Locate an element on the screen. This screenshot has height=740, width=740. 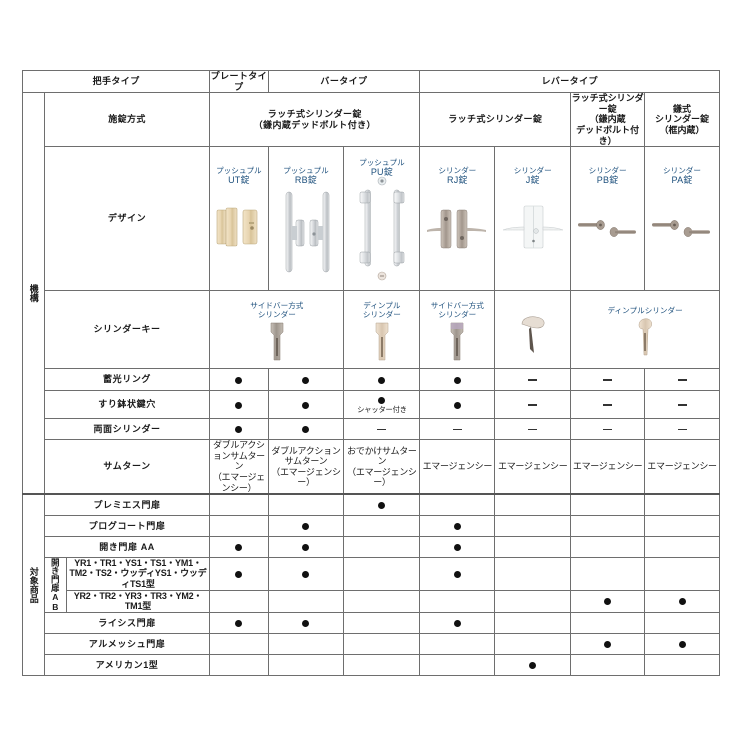
cell-luminous-ring-pu is located at coordinates (382, 380).